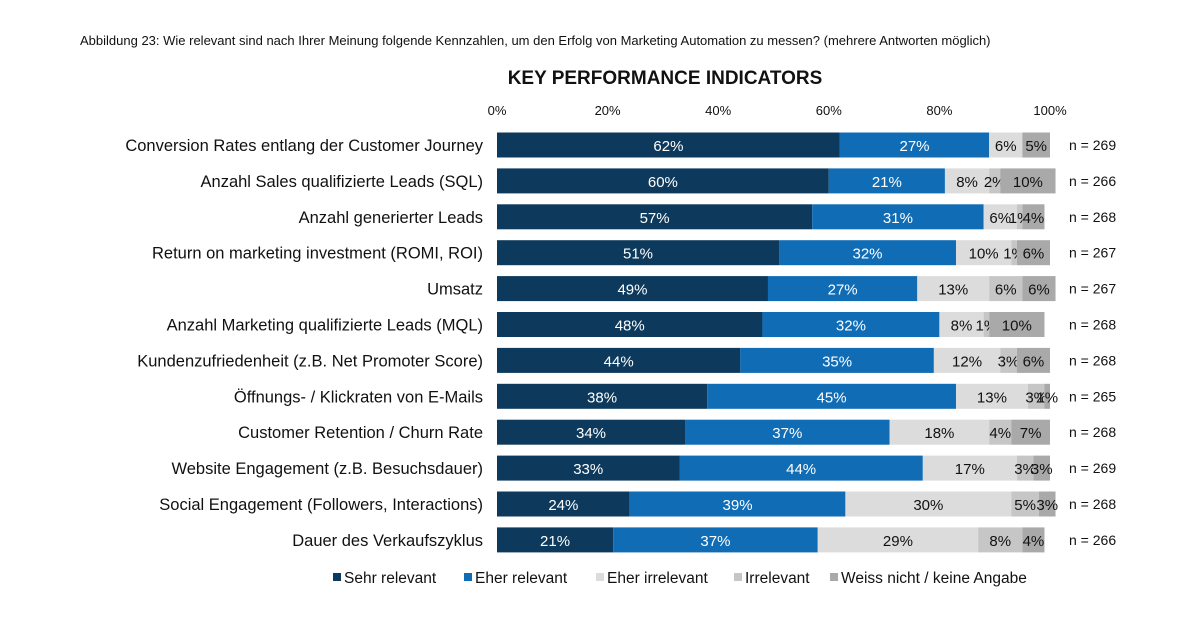  I want to click on data-label: 5%, so click(1025, 505).